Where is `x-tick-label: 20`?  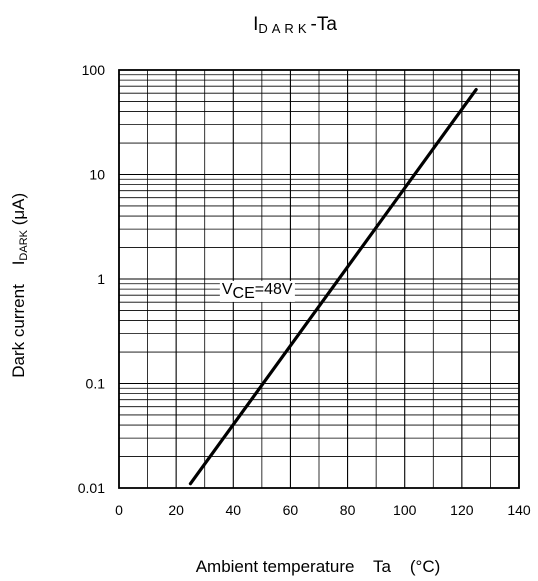 x-tick-label: 20 is located at coordinates (176, 510).